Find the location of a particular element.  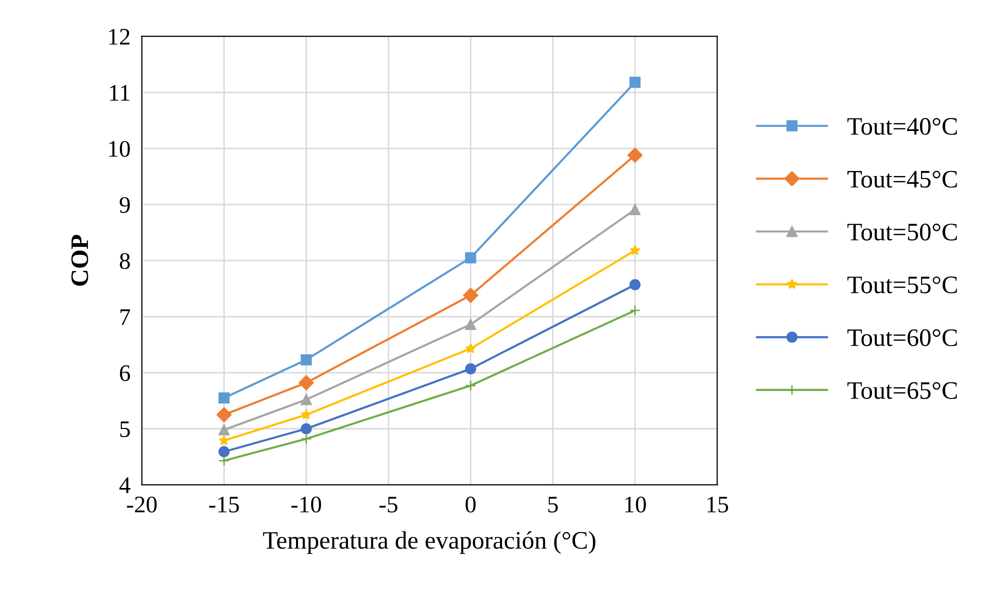

x-tick-label: -15 is located at coordinates (224, 504).